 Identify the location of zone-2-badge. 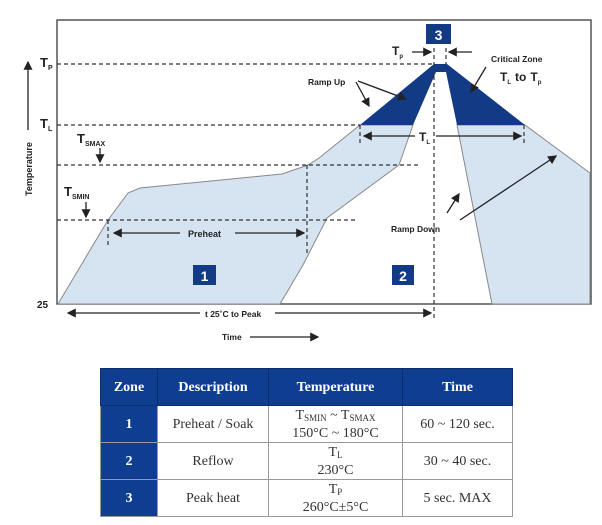
(403, 275).